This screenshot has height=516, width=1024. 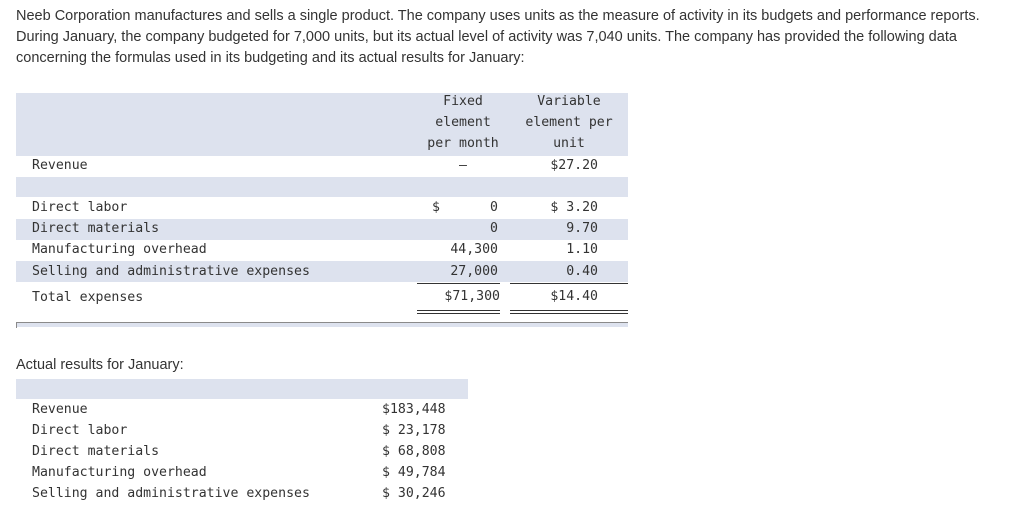 What do you see at coordinates (119, 249) in the screenshot?
I see `row-label-manufacturing-overhead: Manufacturing overhead` at bounding box center [119, 249].